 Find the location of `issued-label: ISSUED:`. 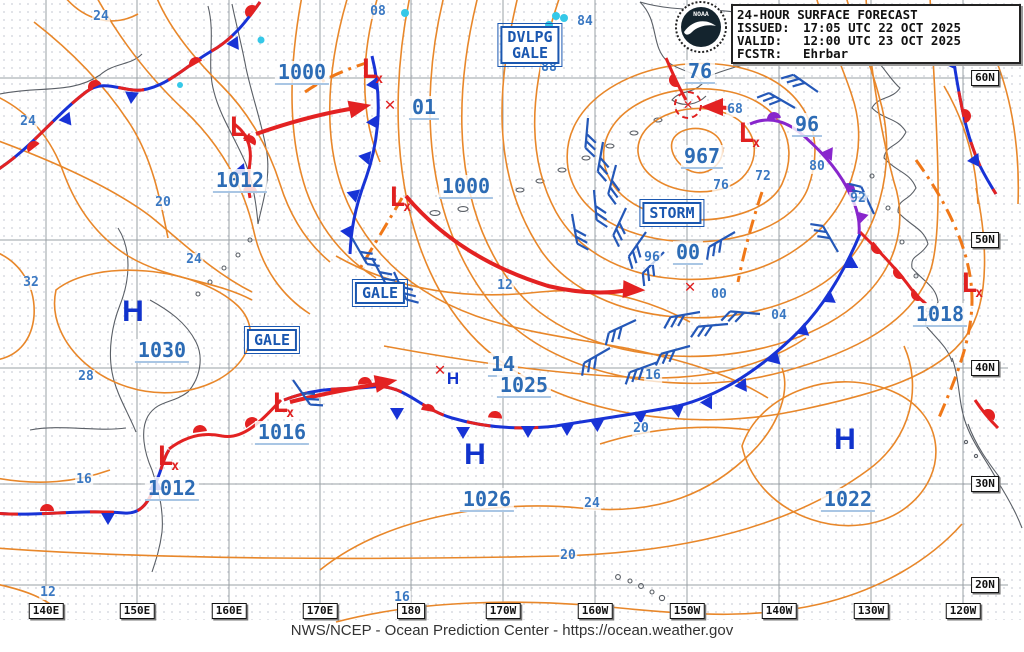

issued-label: ISSUED: is located at coordinates (763, 27).